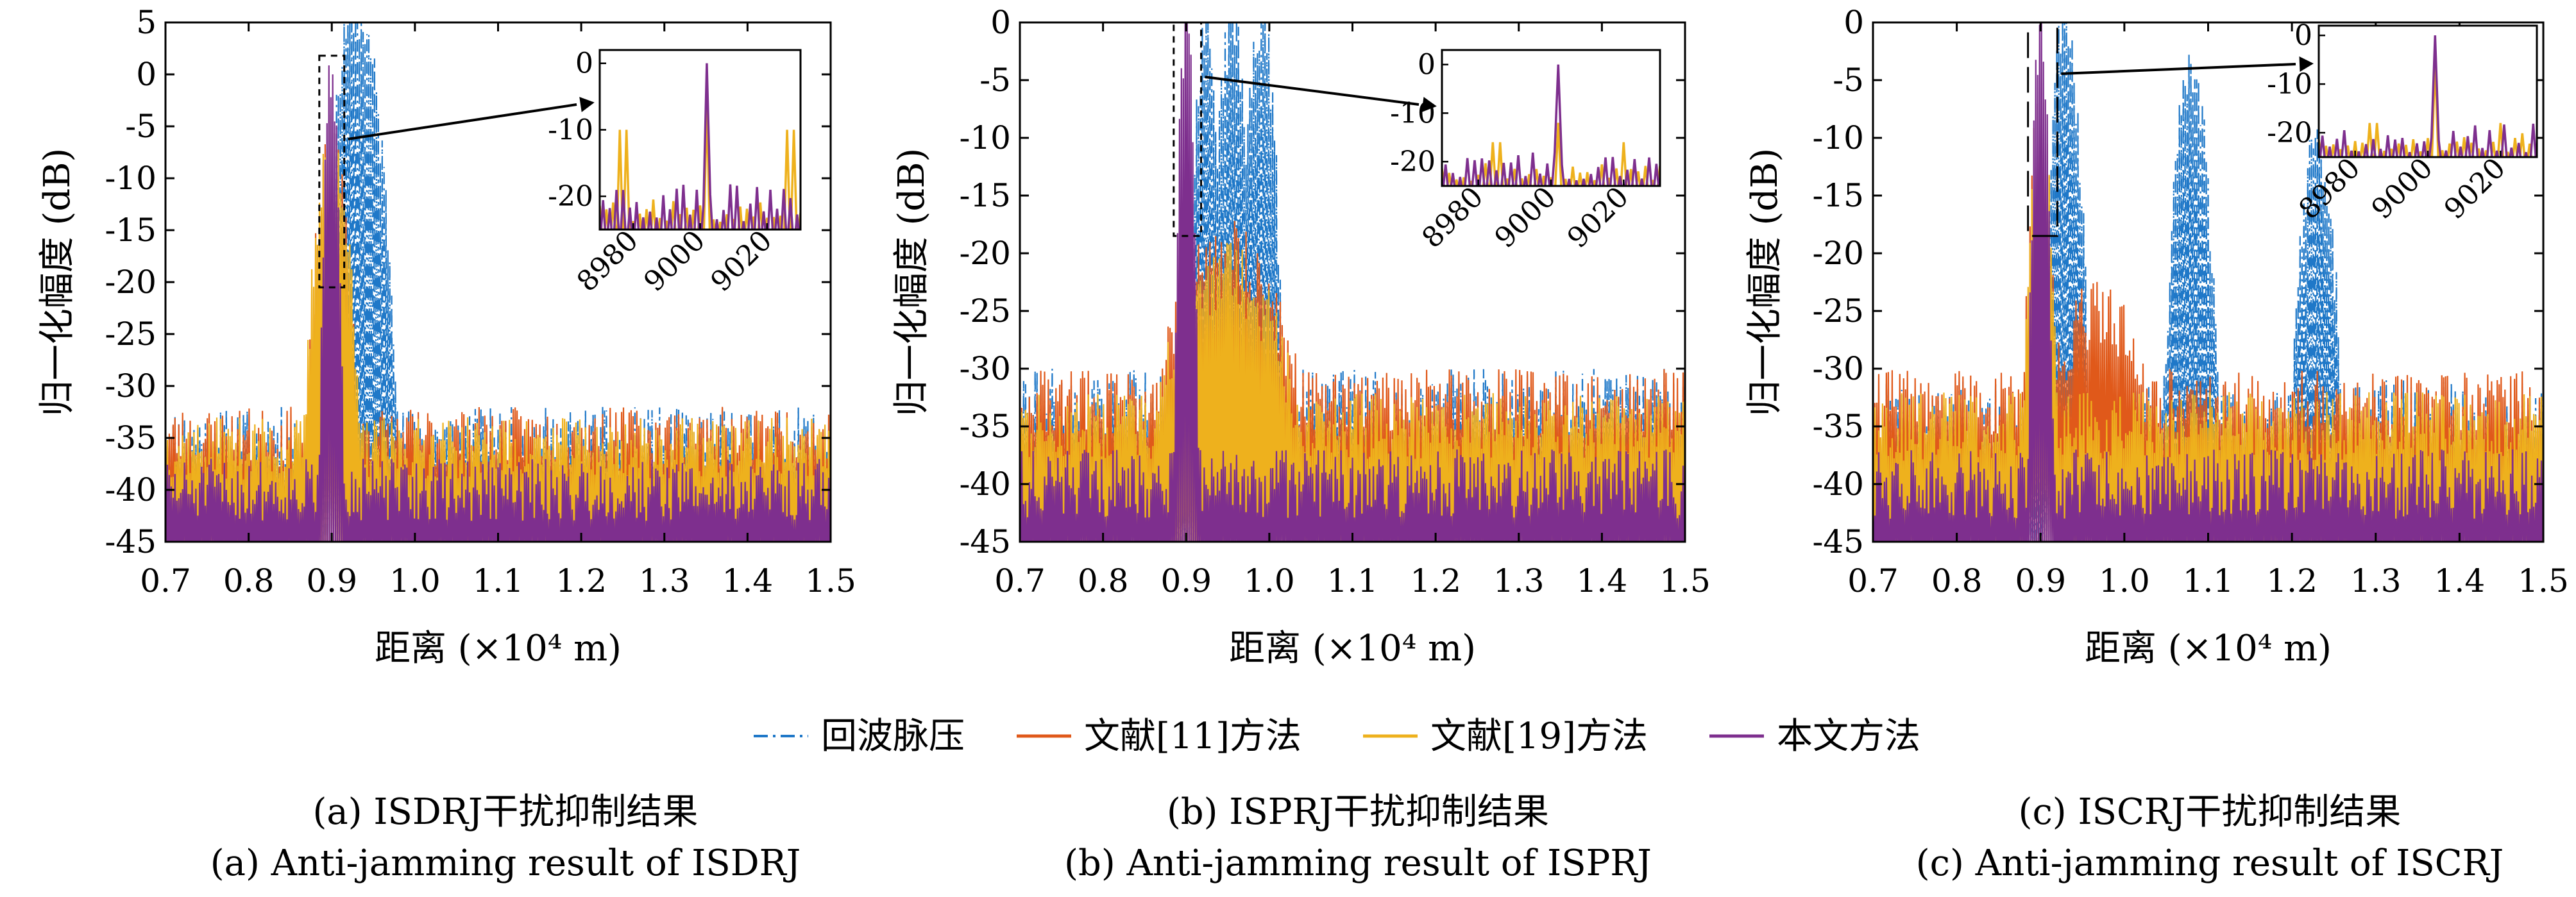 The height and width of the screenshot is (897, 2576). What do you see at coordinates (1848, 736) in the screenshot?
I see `legend-label-proposed: 本文方法` at bounding box center [1848, 736].